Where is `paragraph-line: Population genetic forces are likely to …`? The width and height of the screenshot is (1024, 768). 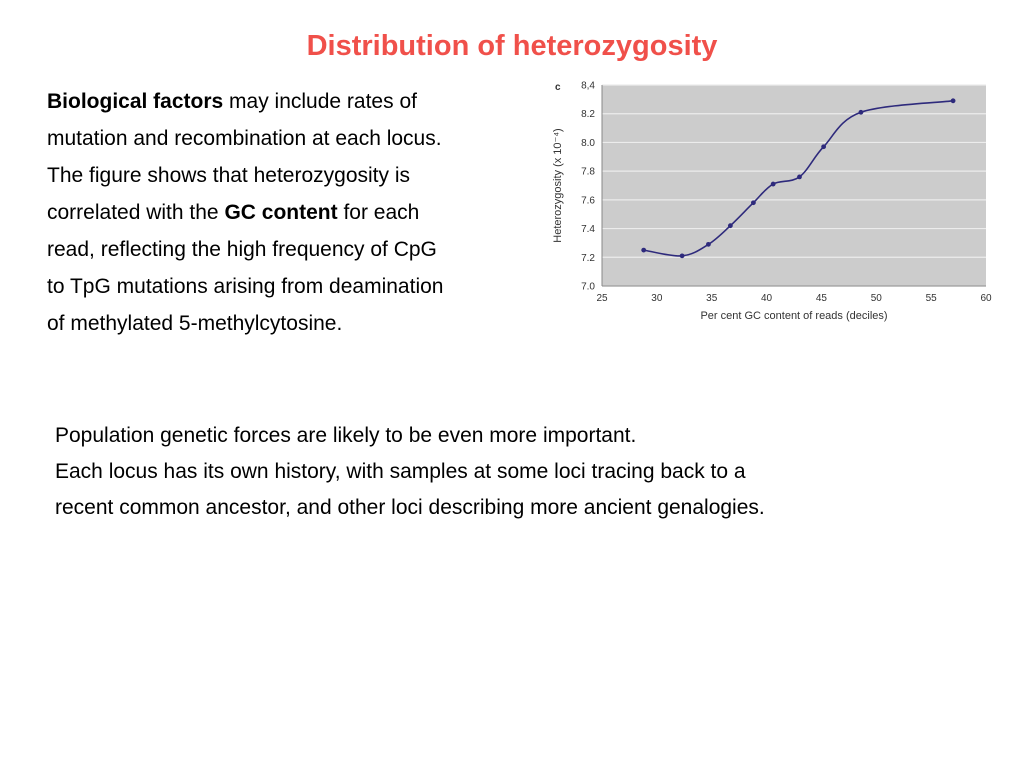 paragraph-line: Population genetic forces are likely to … is located at coordinates (346, 435).